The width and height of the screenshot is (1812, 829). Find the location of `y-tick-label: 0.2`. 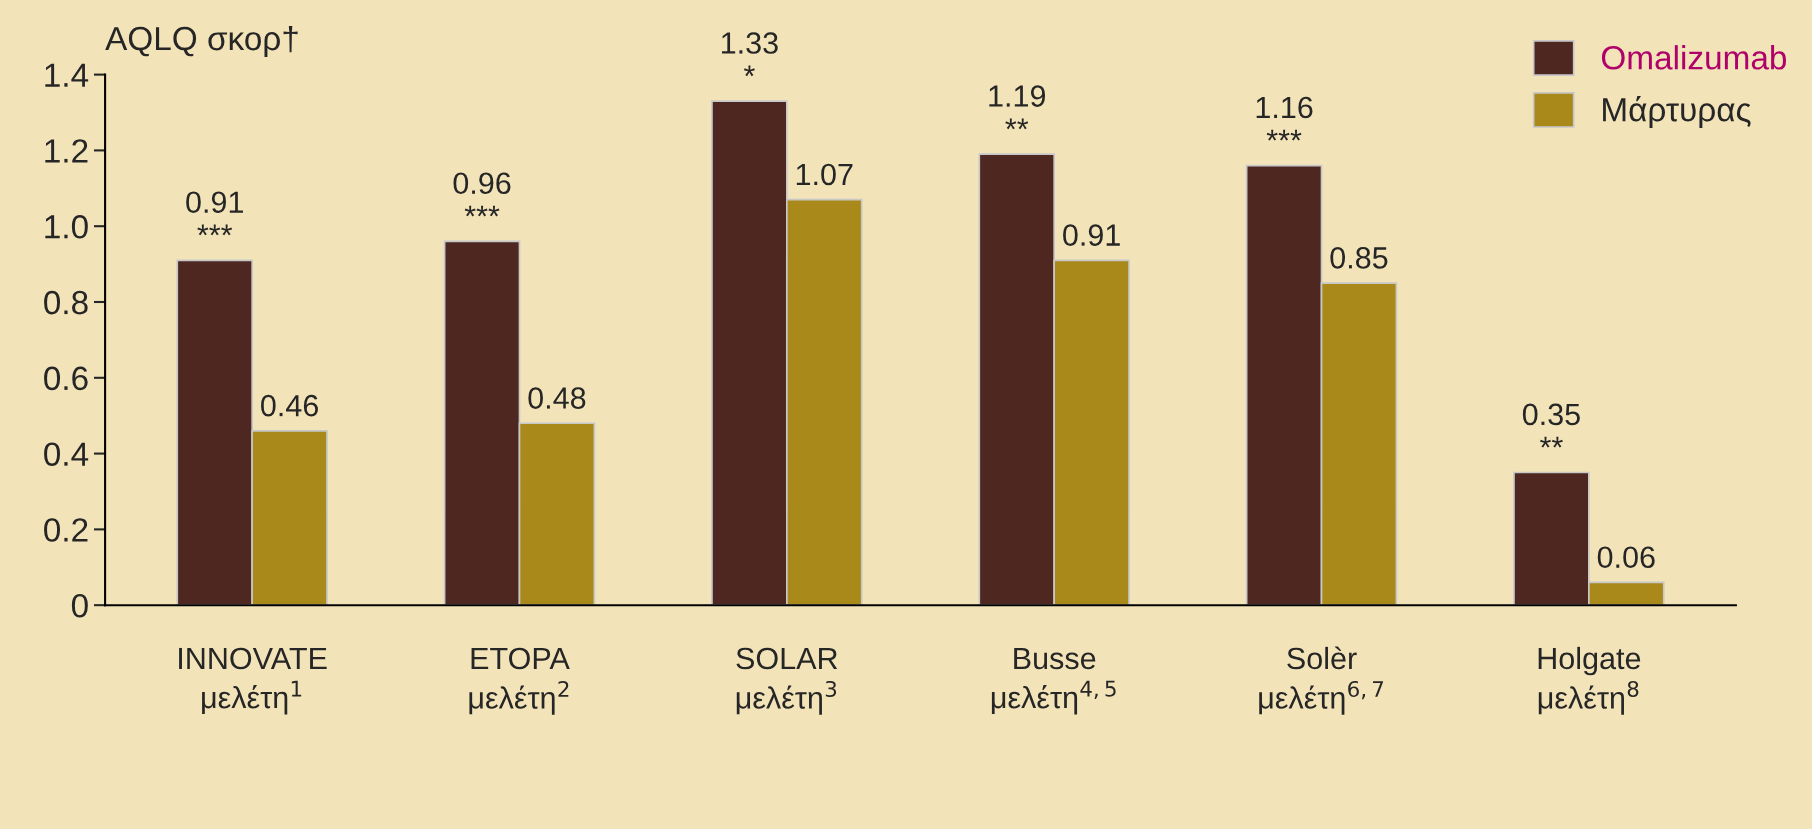

y-tick-label: 0.2 is located at coordinates (66, 530).